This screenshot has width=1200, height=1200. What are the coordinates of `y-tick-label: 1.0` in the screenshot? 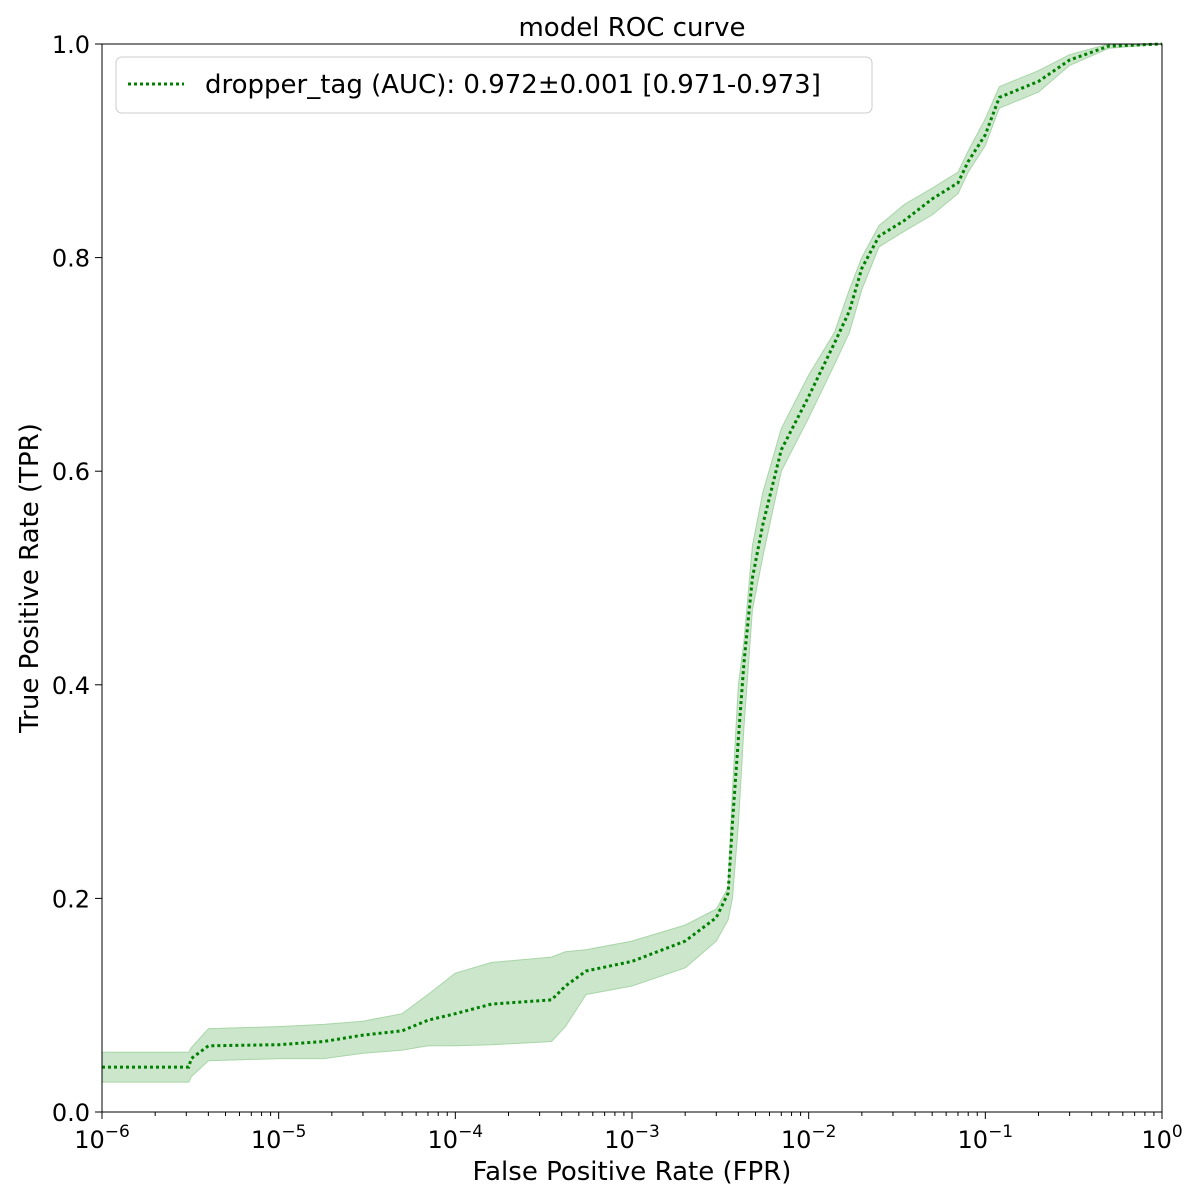 It's located at (71, 45).